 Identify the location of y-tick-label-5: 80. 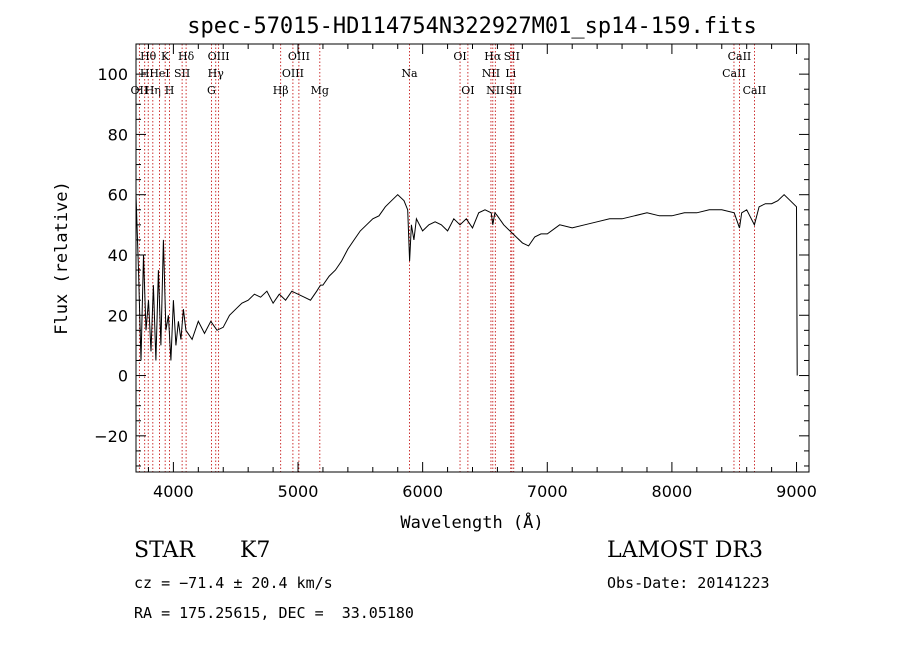
(118, 134).